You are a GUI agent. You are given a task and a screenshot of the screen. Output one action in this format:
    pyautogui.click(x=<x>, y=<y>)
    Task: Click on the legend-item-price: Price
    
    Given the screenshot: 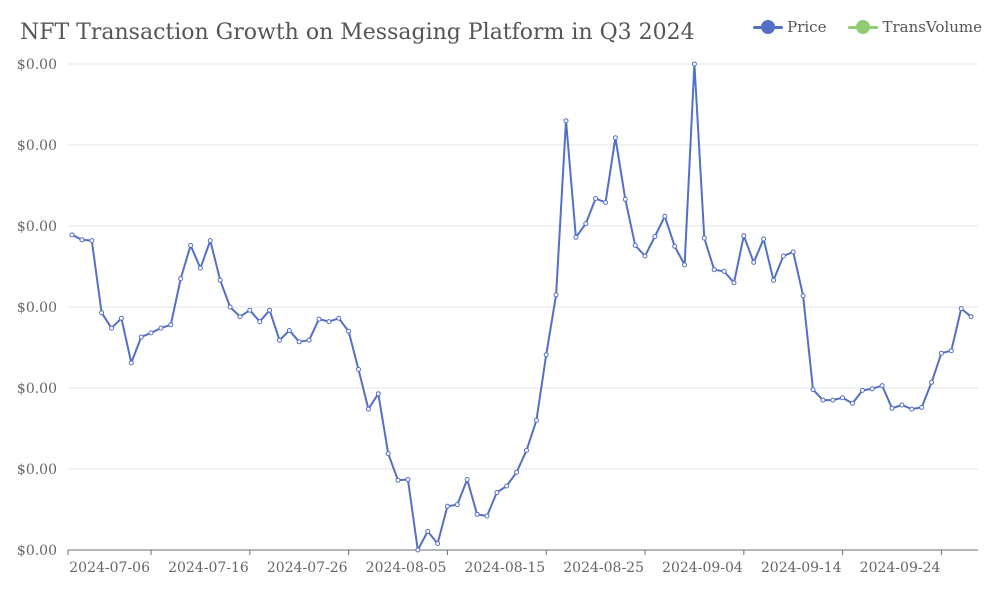 What is the action you would take?
    pyautogui.click(x=789, y=27)
    